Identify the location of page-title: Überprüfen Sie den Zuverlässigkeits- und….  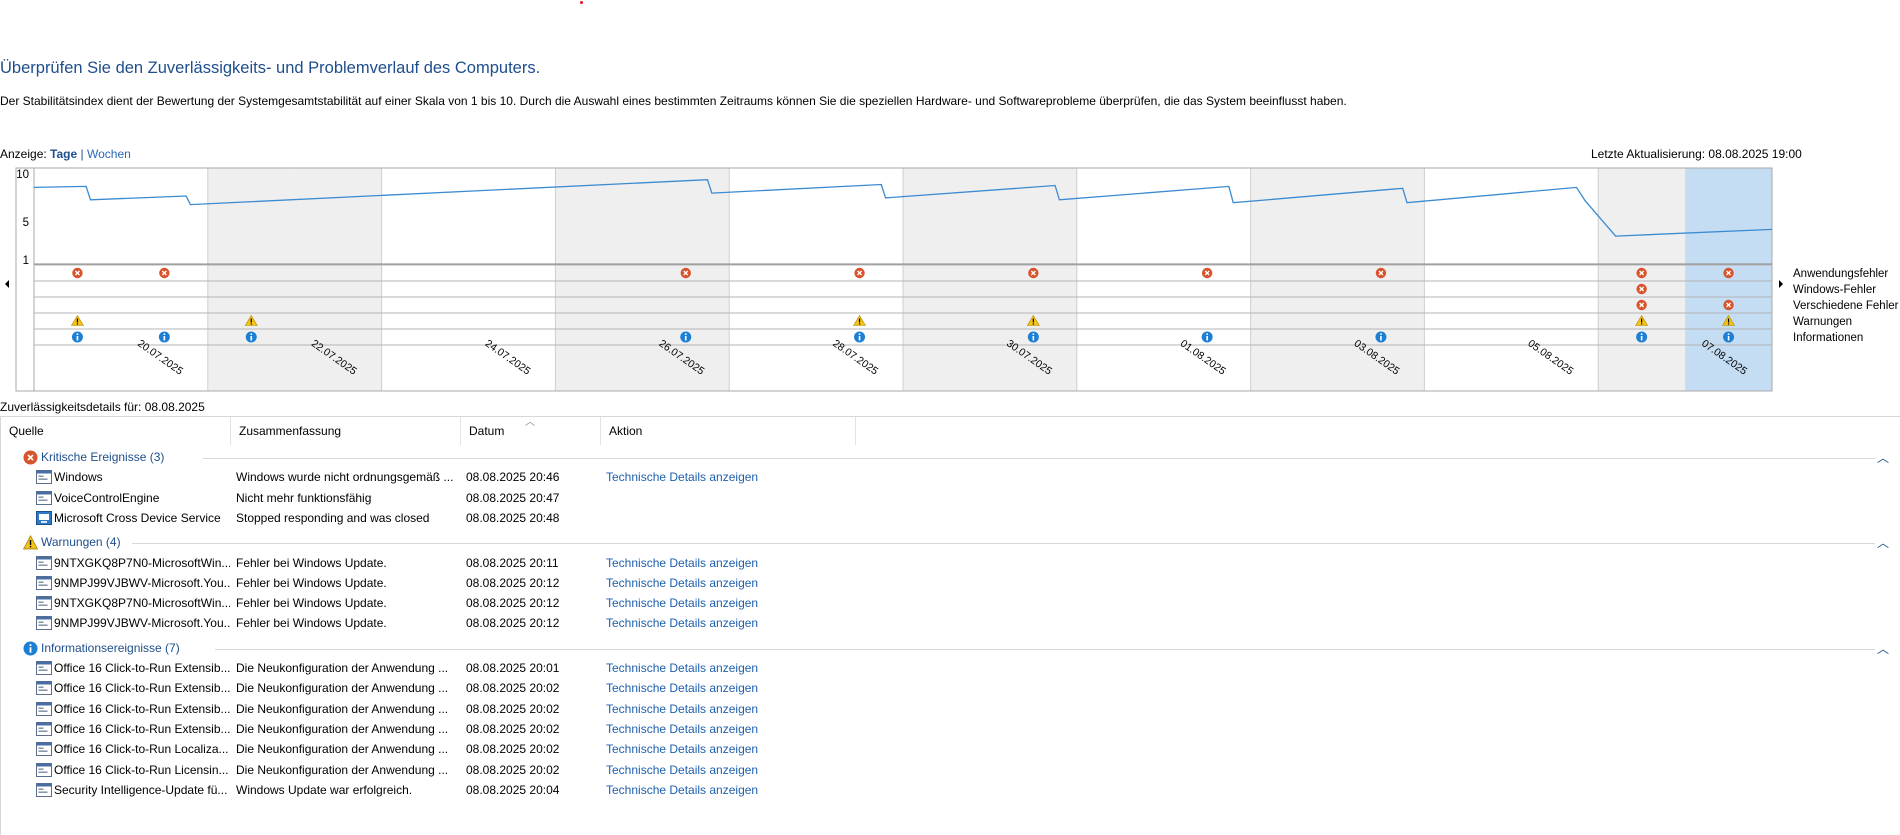
(270, 68).